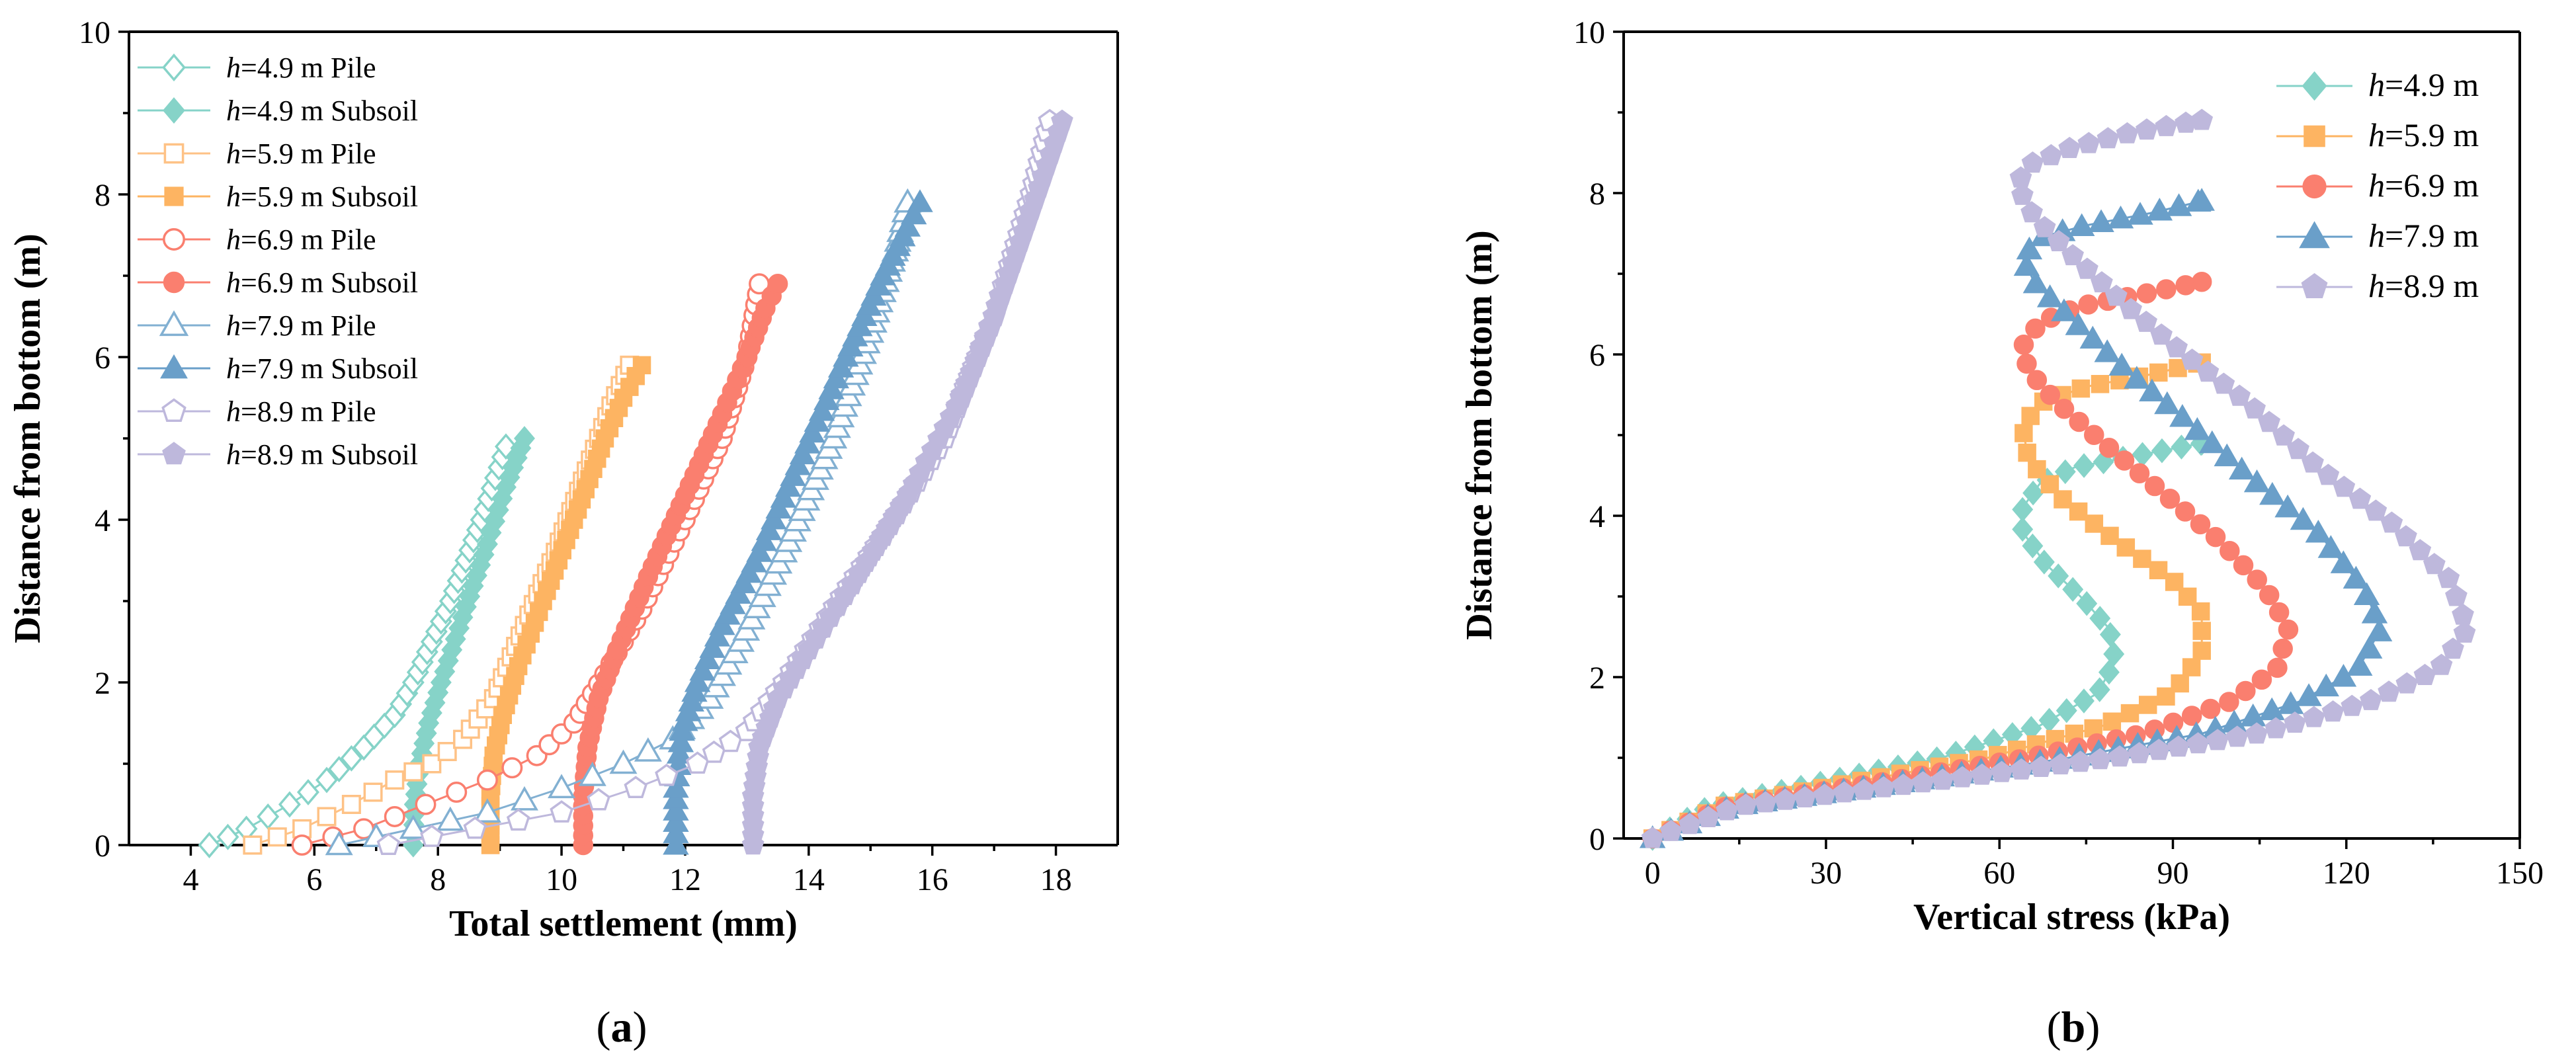 This screenshot has height=1058, width=2576. I want to click on legend-item: h=5.9 m Pile, so click(257, 154).